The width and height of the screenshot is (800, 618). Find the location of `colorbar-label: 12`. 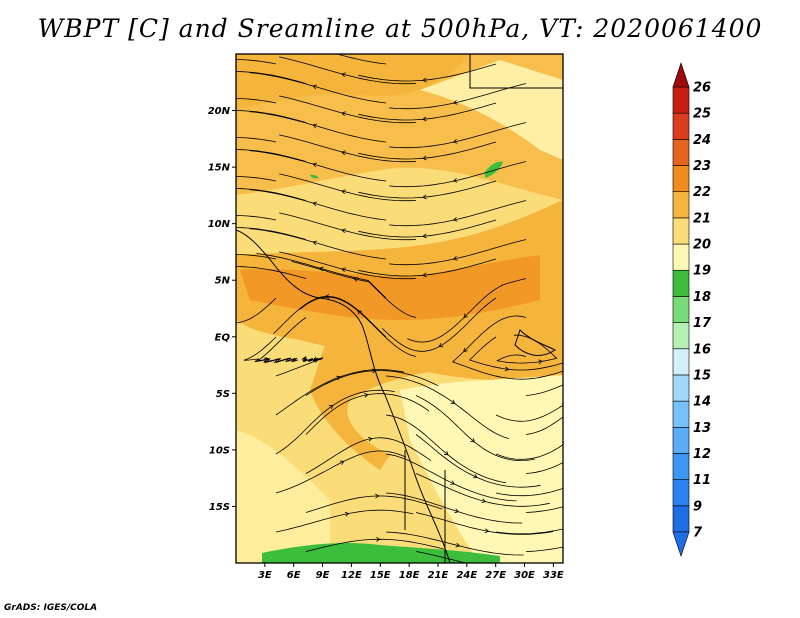

colorbar-label: 12 is located at coordinates (702, 454).